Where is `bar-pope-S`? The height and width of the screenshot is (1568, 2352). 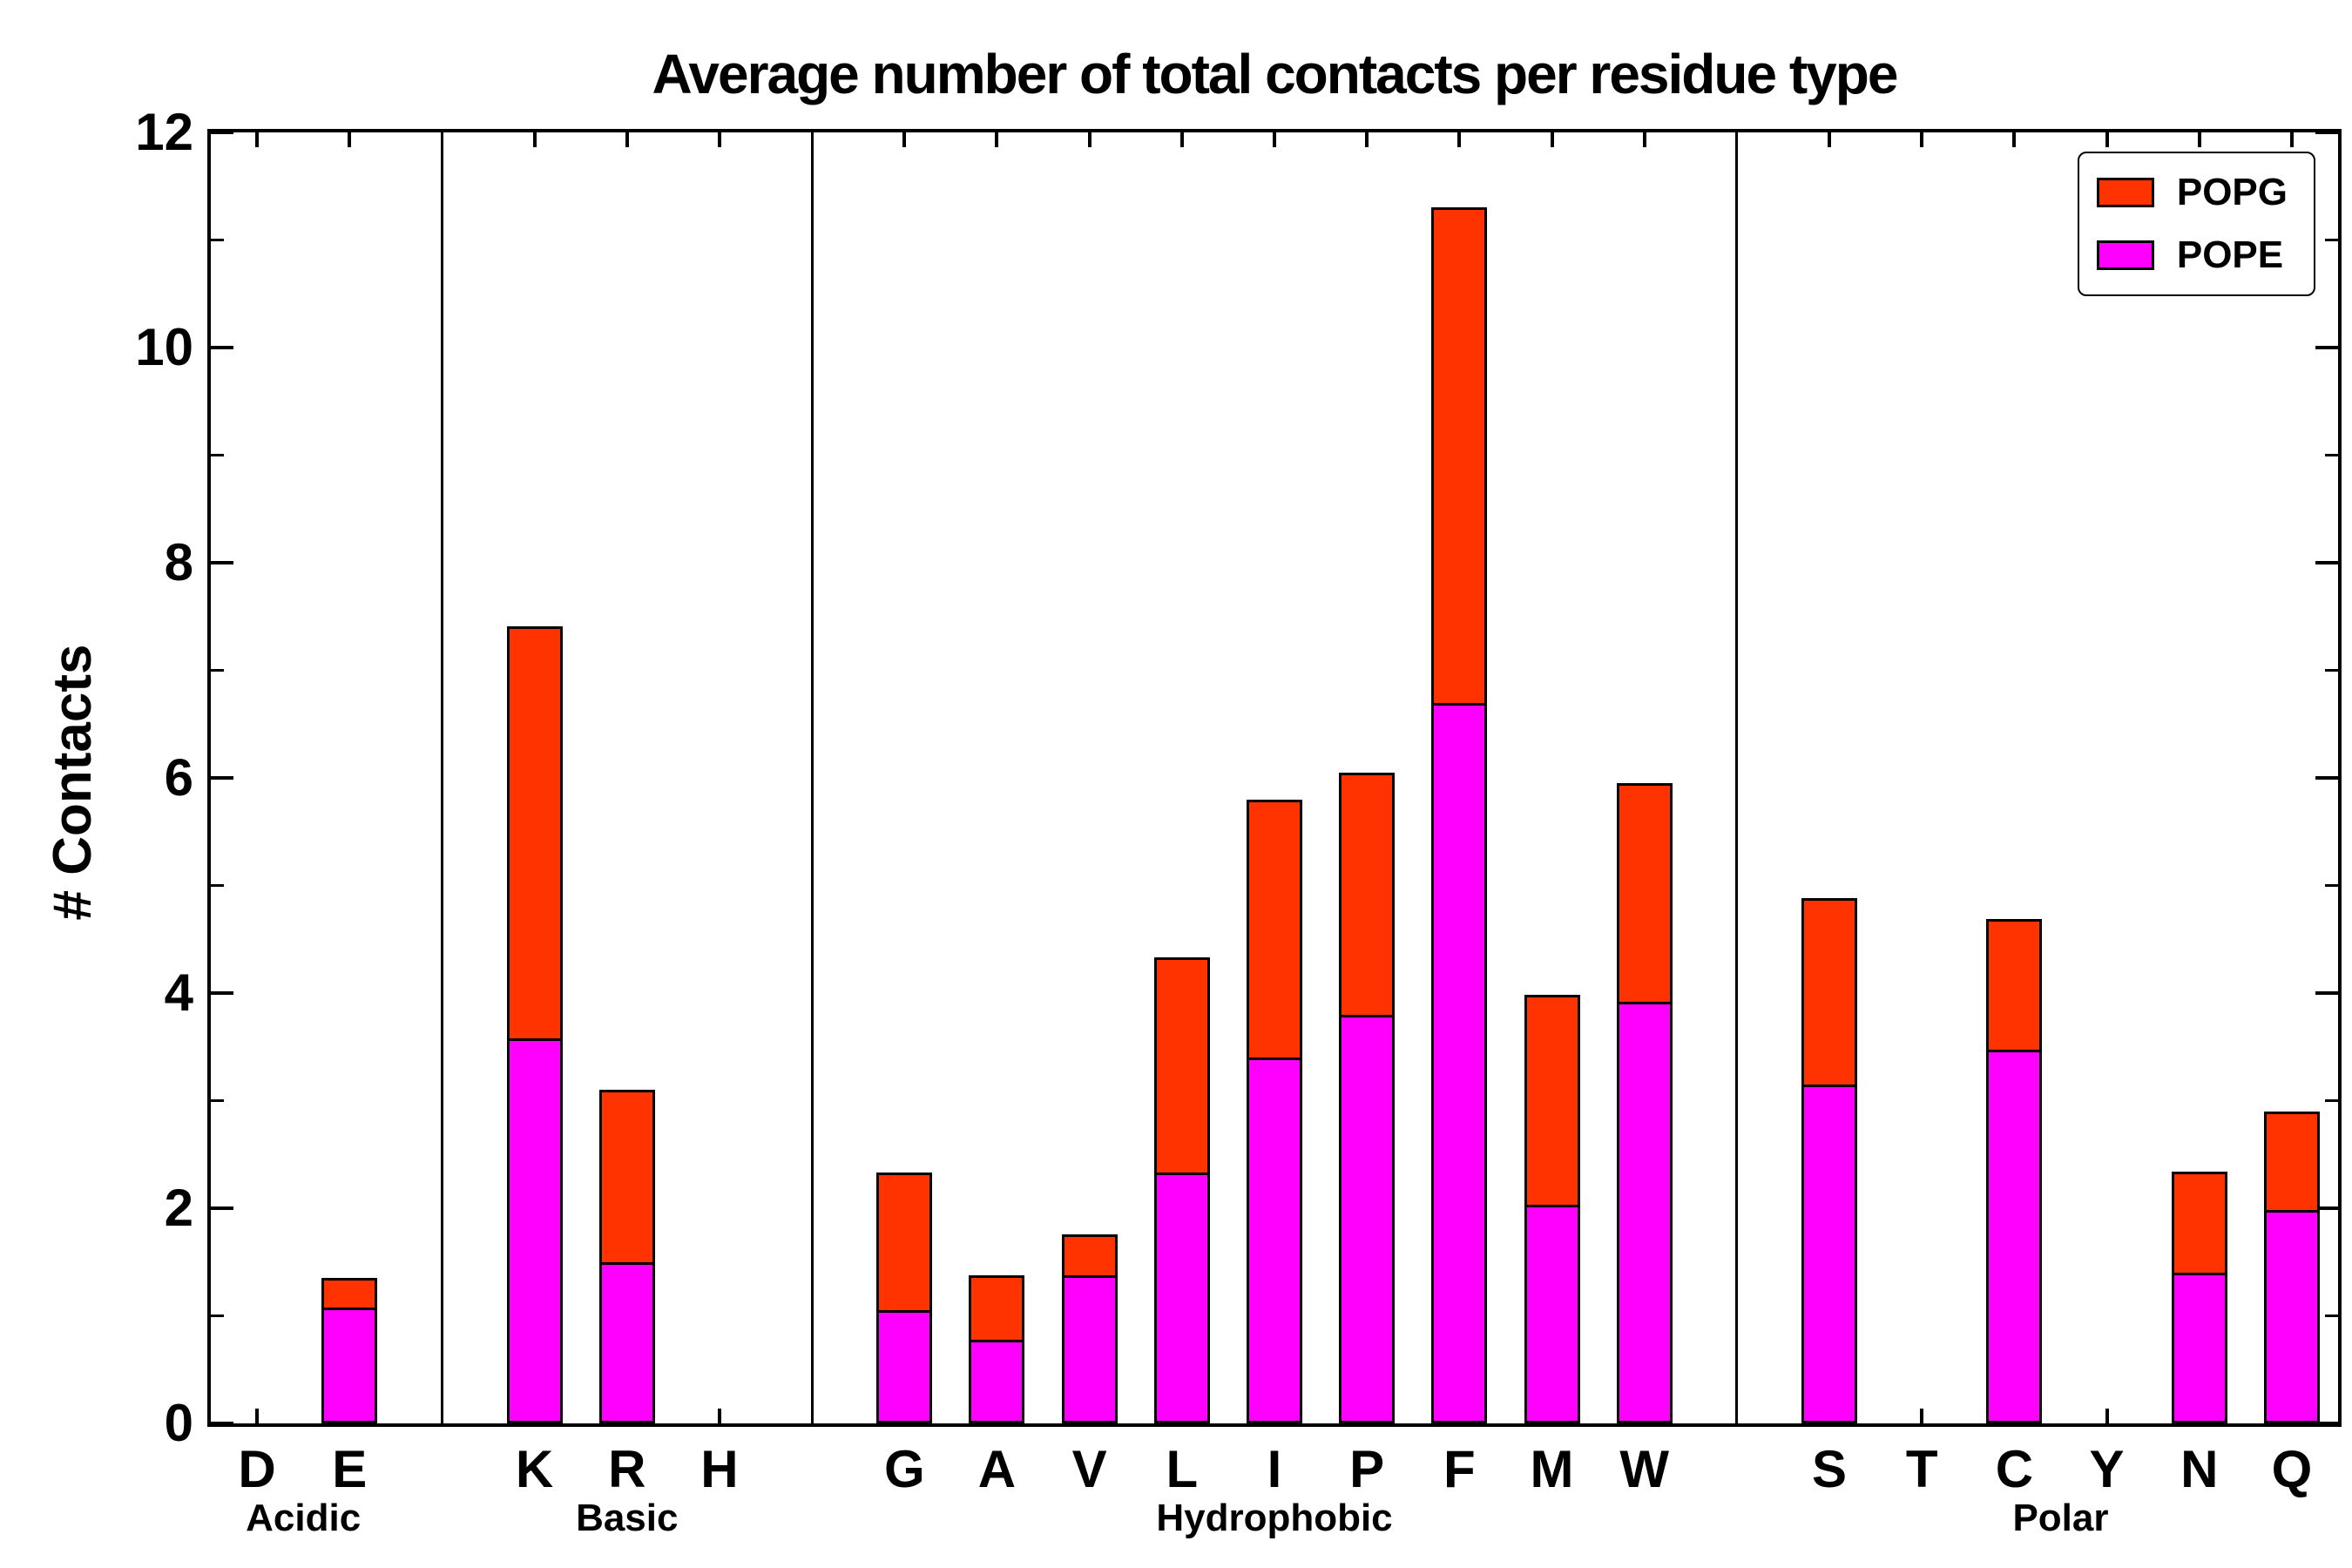 bar-pope-S is located at coordinates (1830, 1253).